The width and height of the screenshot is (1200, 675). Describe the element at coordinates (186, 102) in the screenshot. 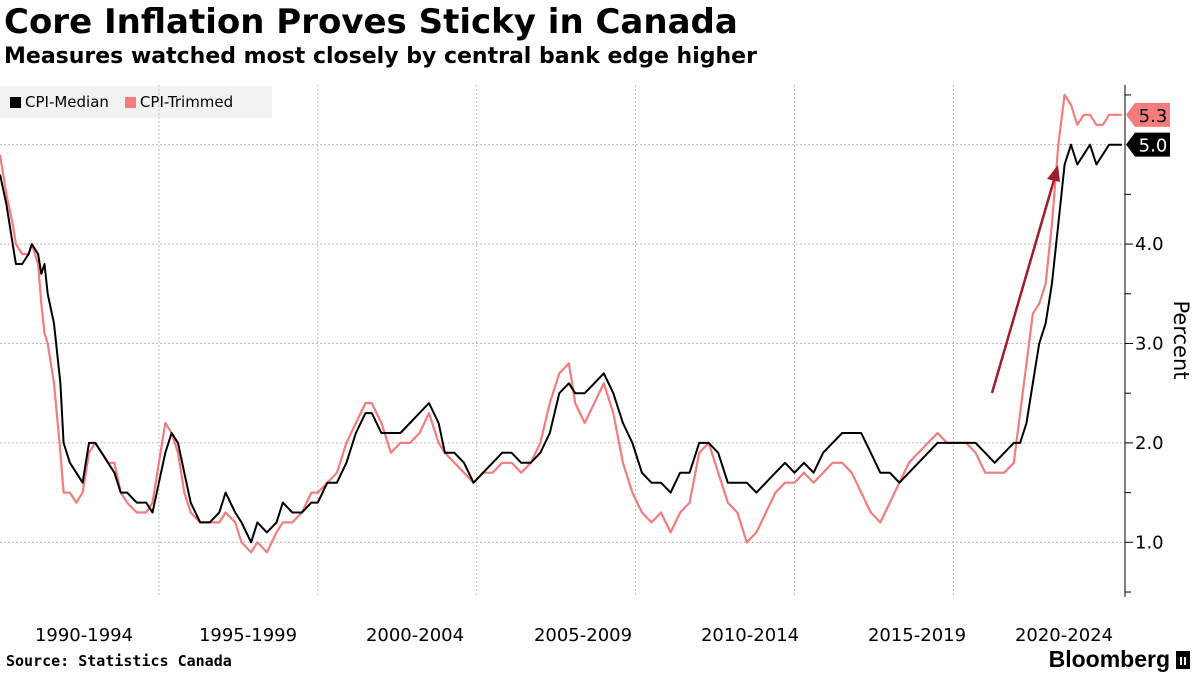

I see `legend-label-trimmed: CPI-Trimmed` at that location.